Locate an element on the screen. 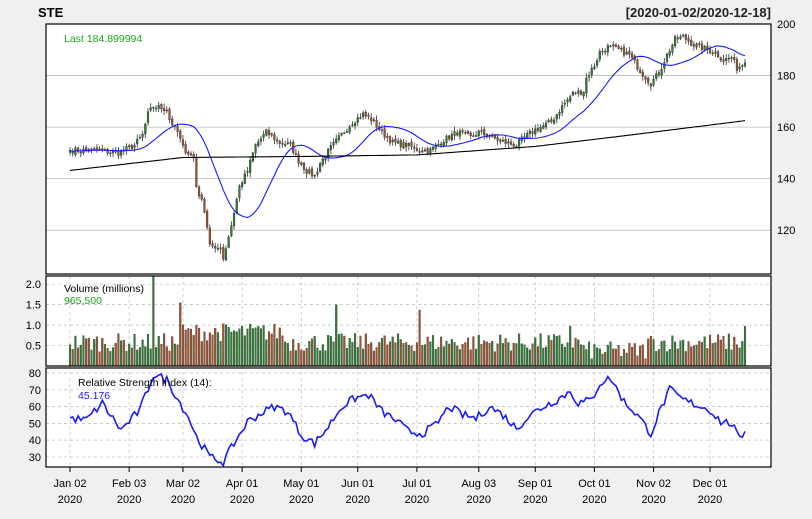  date-tick-label: Nov 02 is located at coordinates (653, 484).